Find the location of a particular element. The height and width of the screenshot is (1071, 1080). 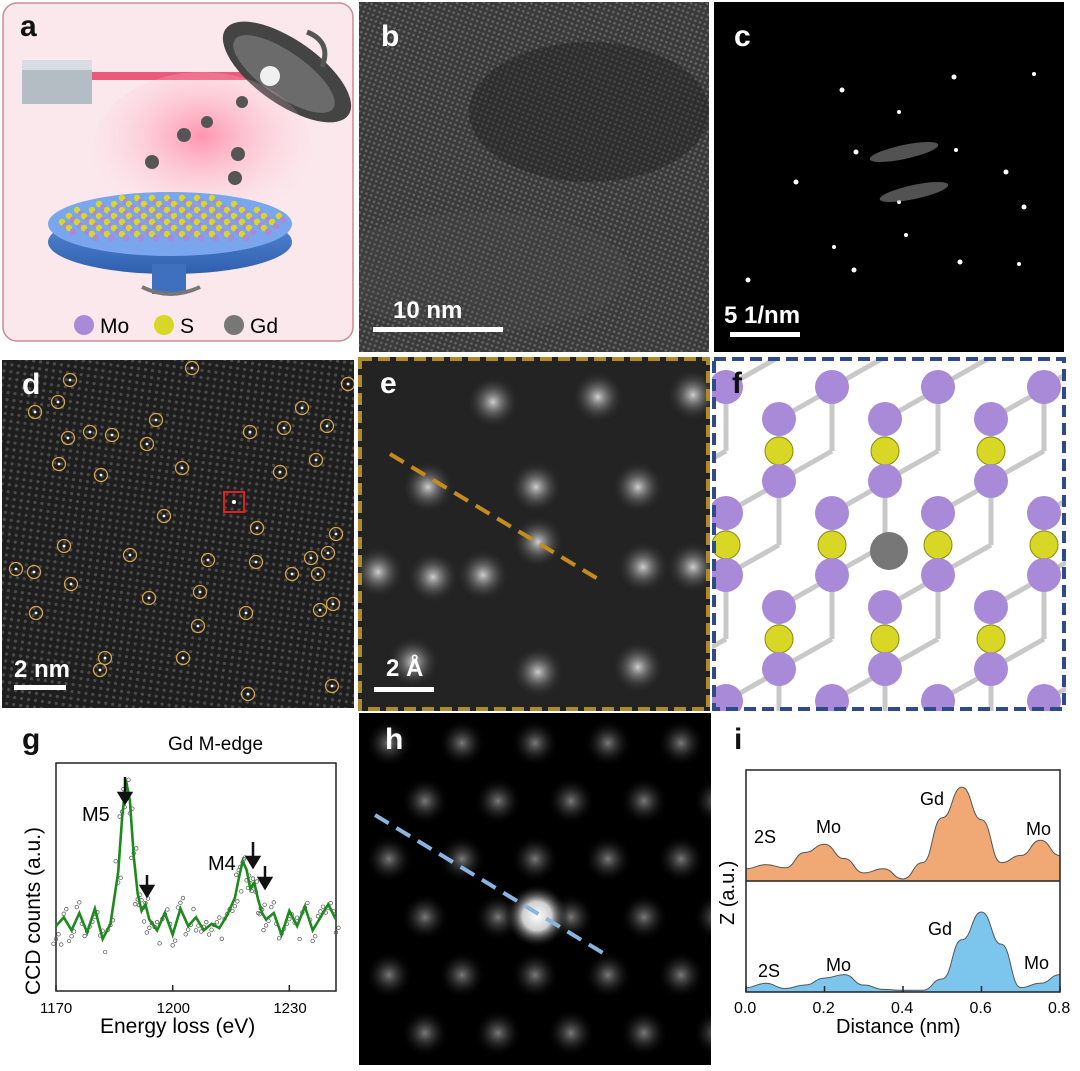

atomic-model is located at coordinates (889, 534).